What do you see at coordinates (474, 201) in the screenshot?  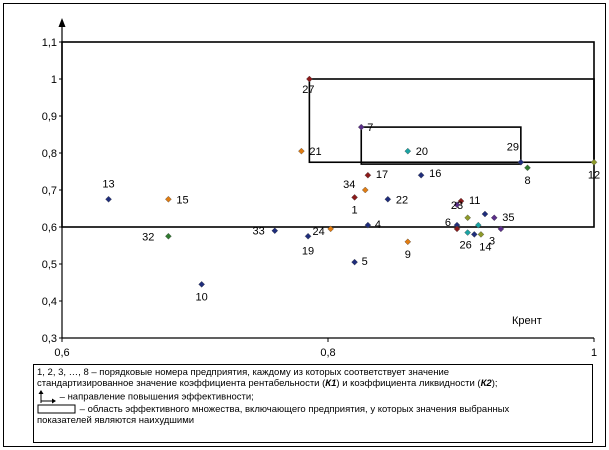 I see `point-label: 11` at bounding box center [474, 201].